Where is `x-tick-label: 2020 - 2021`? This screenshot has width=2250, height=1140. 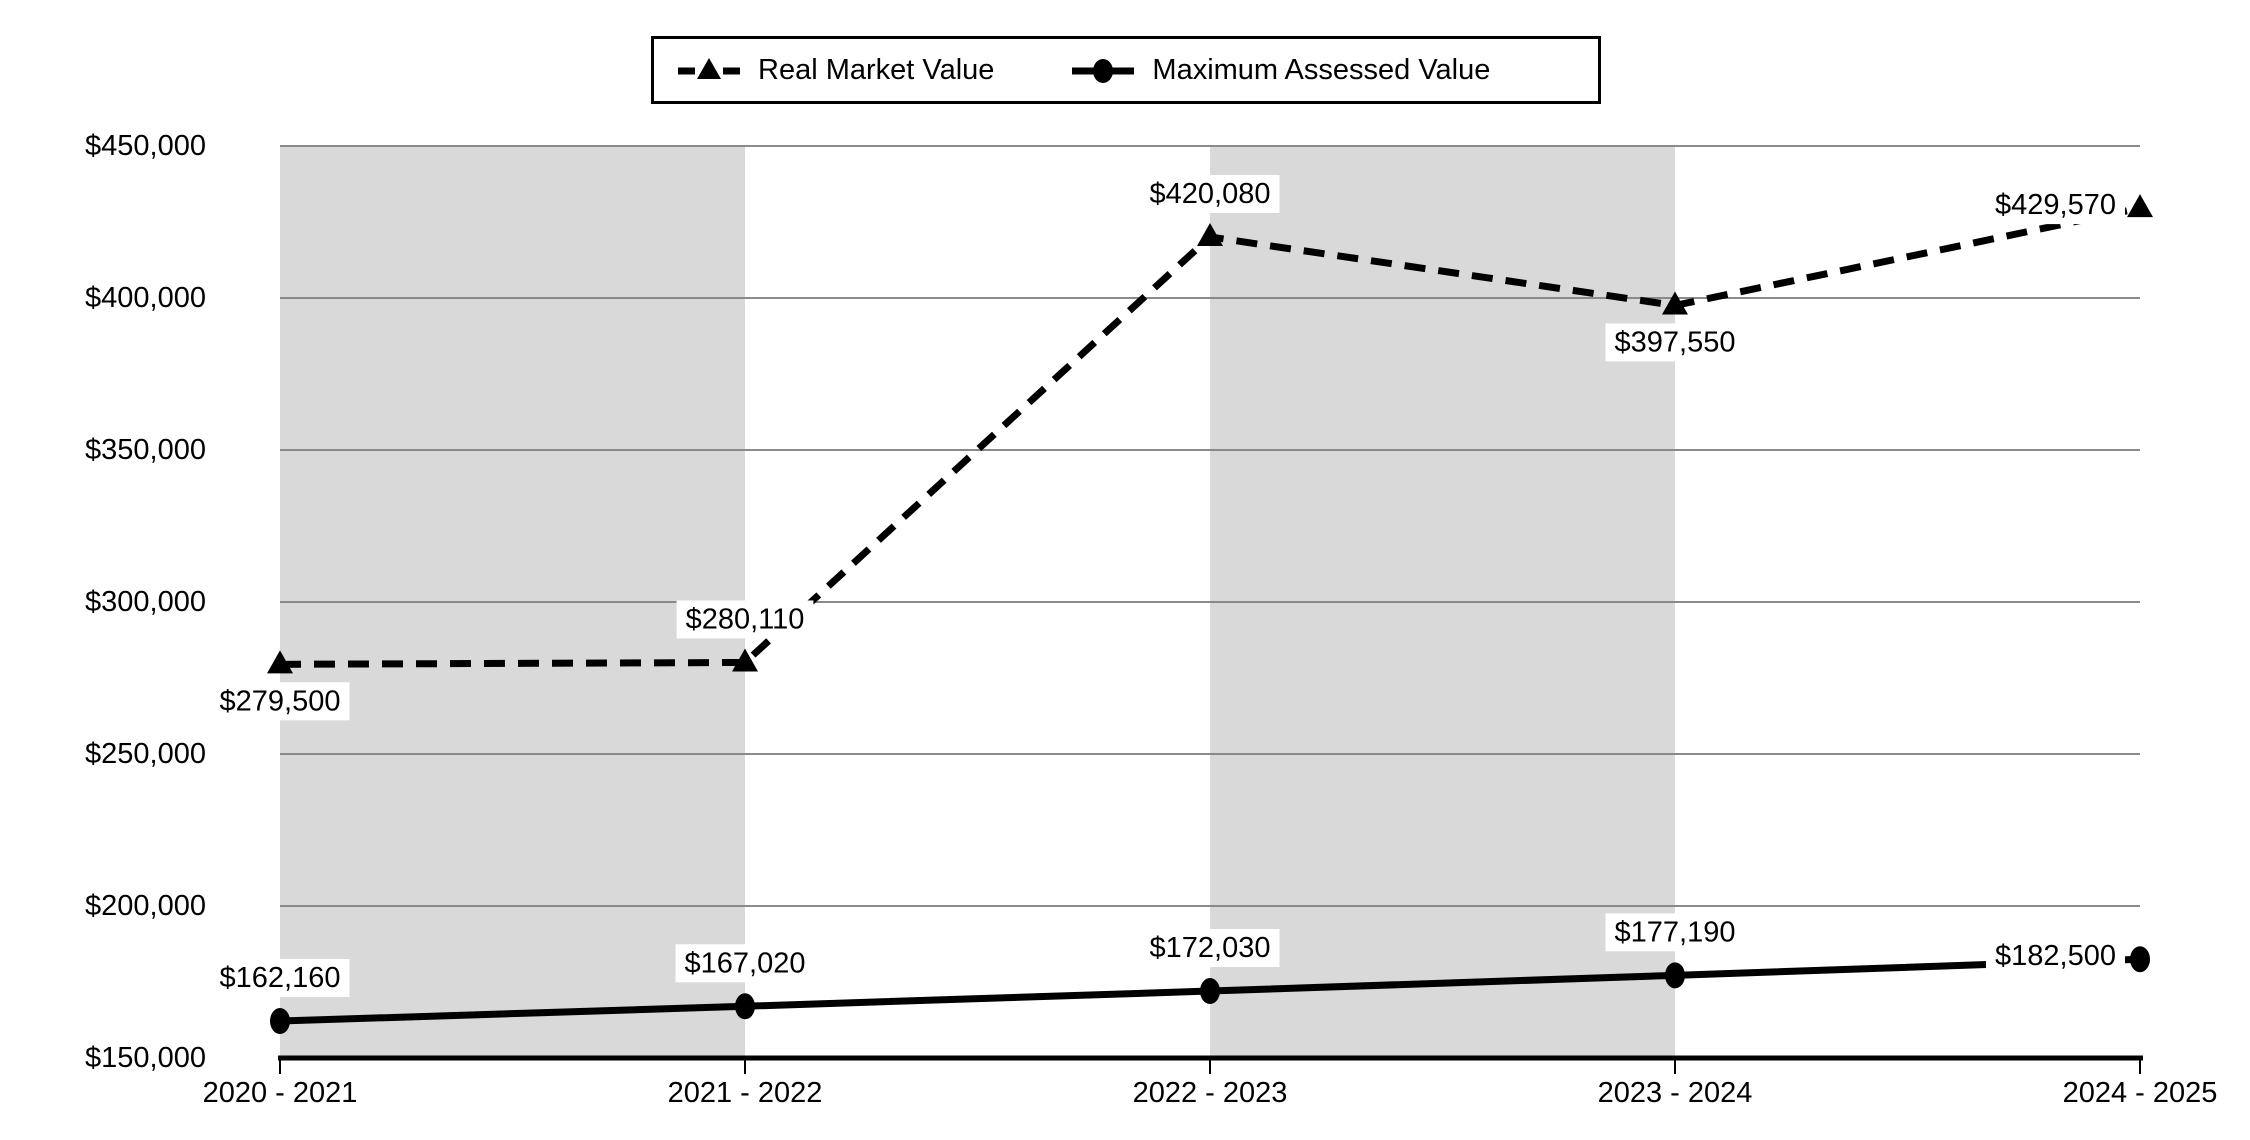 x-tick-label: 2020 - 2021 is located at coordinates (280, 1093).